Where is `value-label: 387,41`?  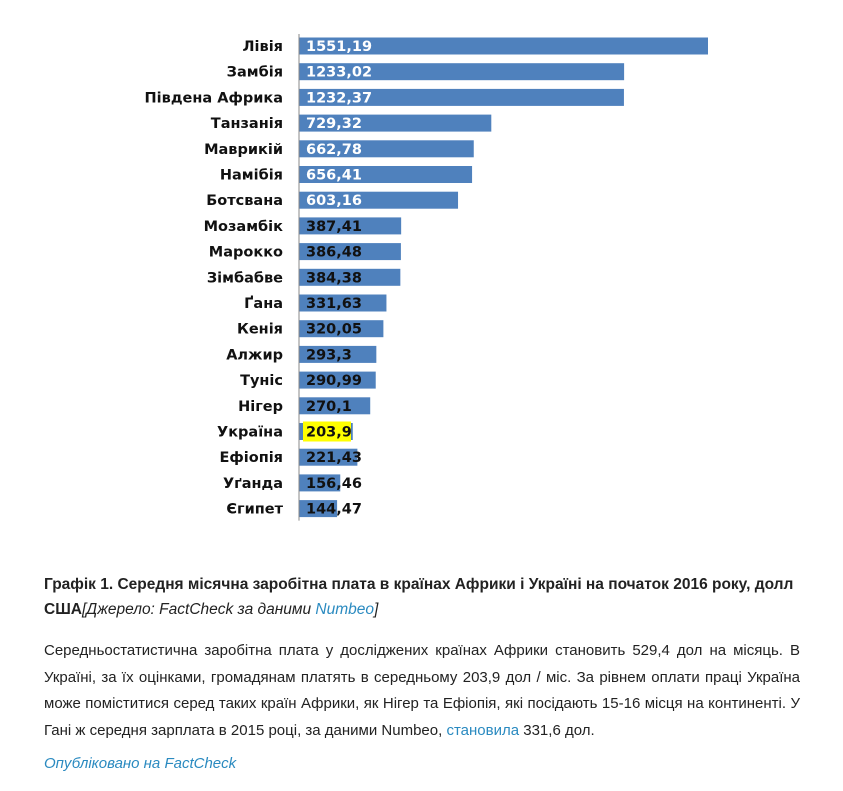 value-label: 387,41 is located at coordinates (334, 227).